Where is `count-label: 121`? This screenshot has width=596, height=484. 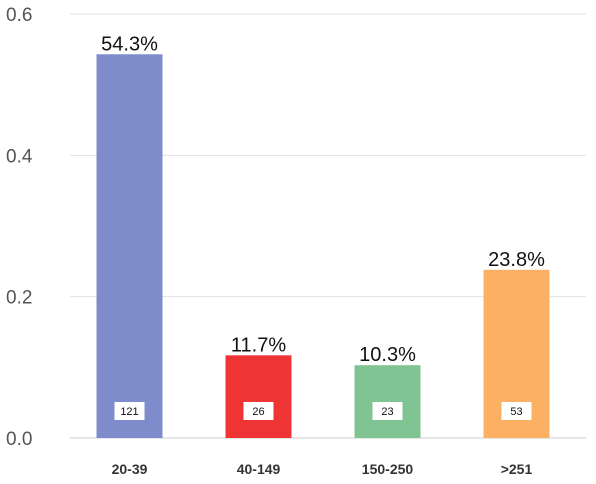
count-label: 121 is located at coordinates (129, 412).